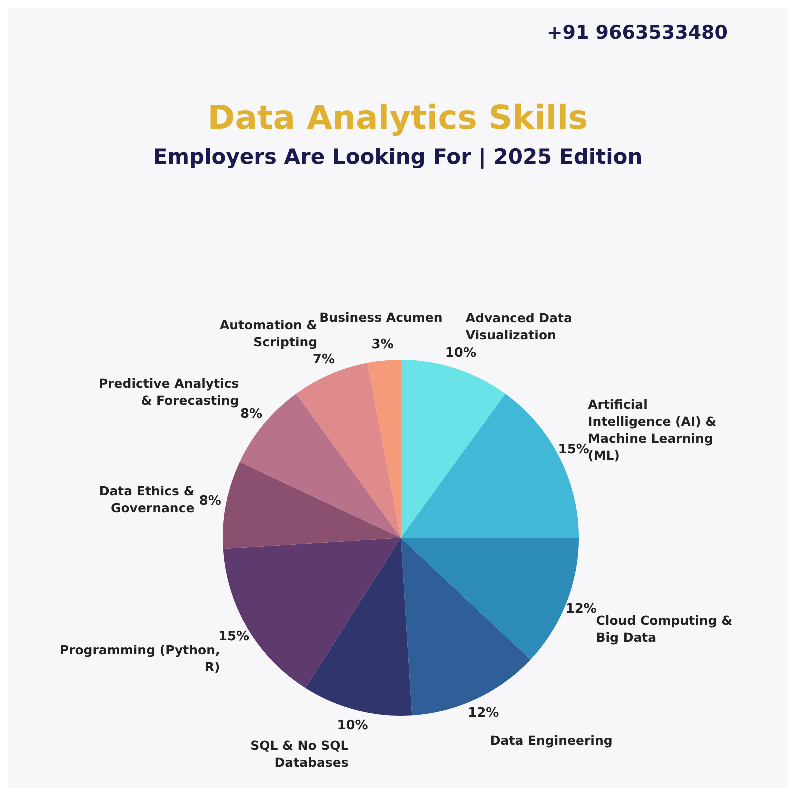 The width and height of the screenshot is (800, 800). Describe the element at coordinates (140, 658) in the screenshot. I see `slice-label: Programming (Python, R)` at that location.